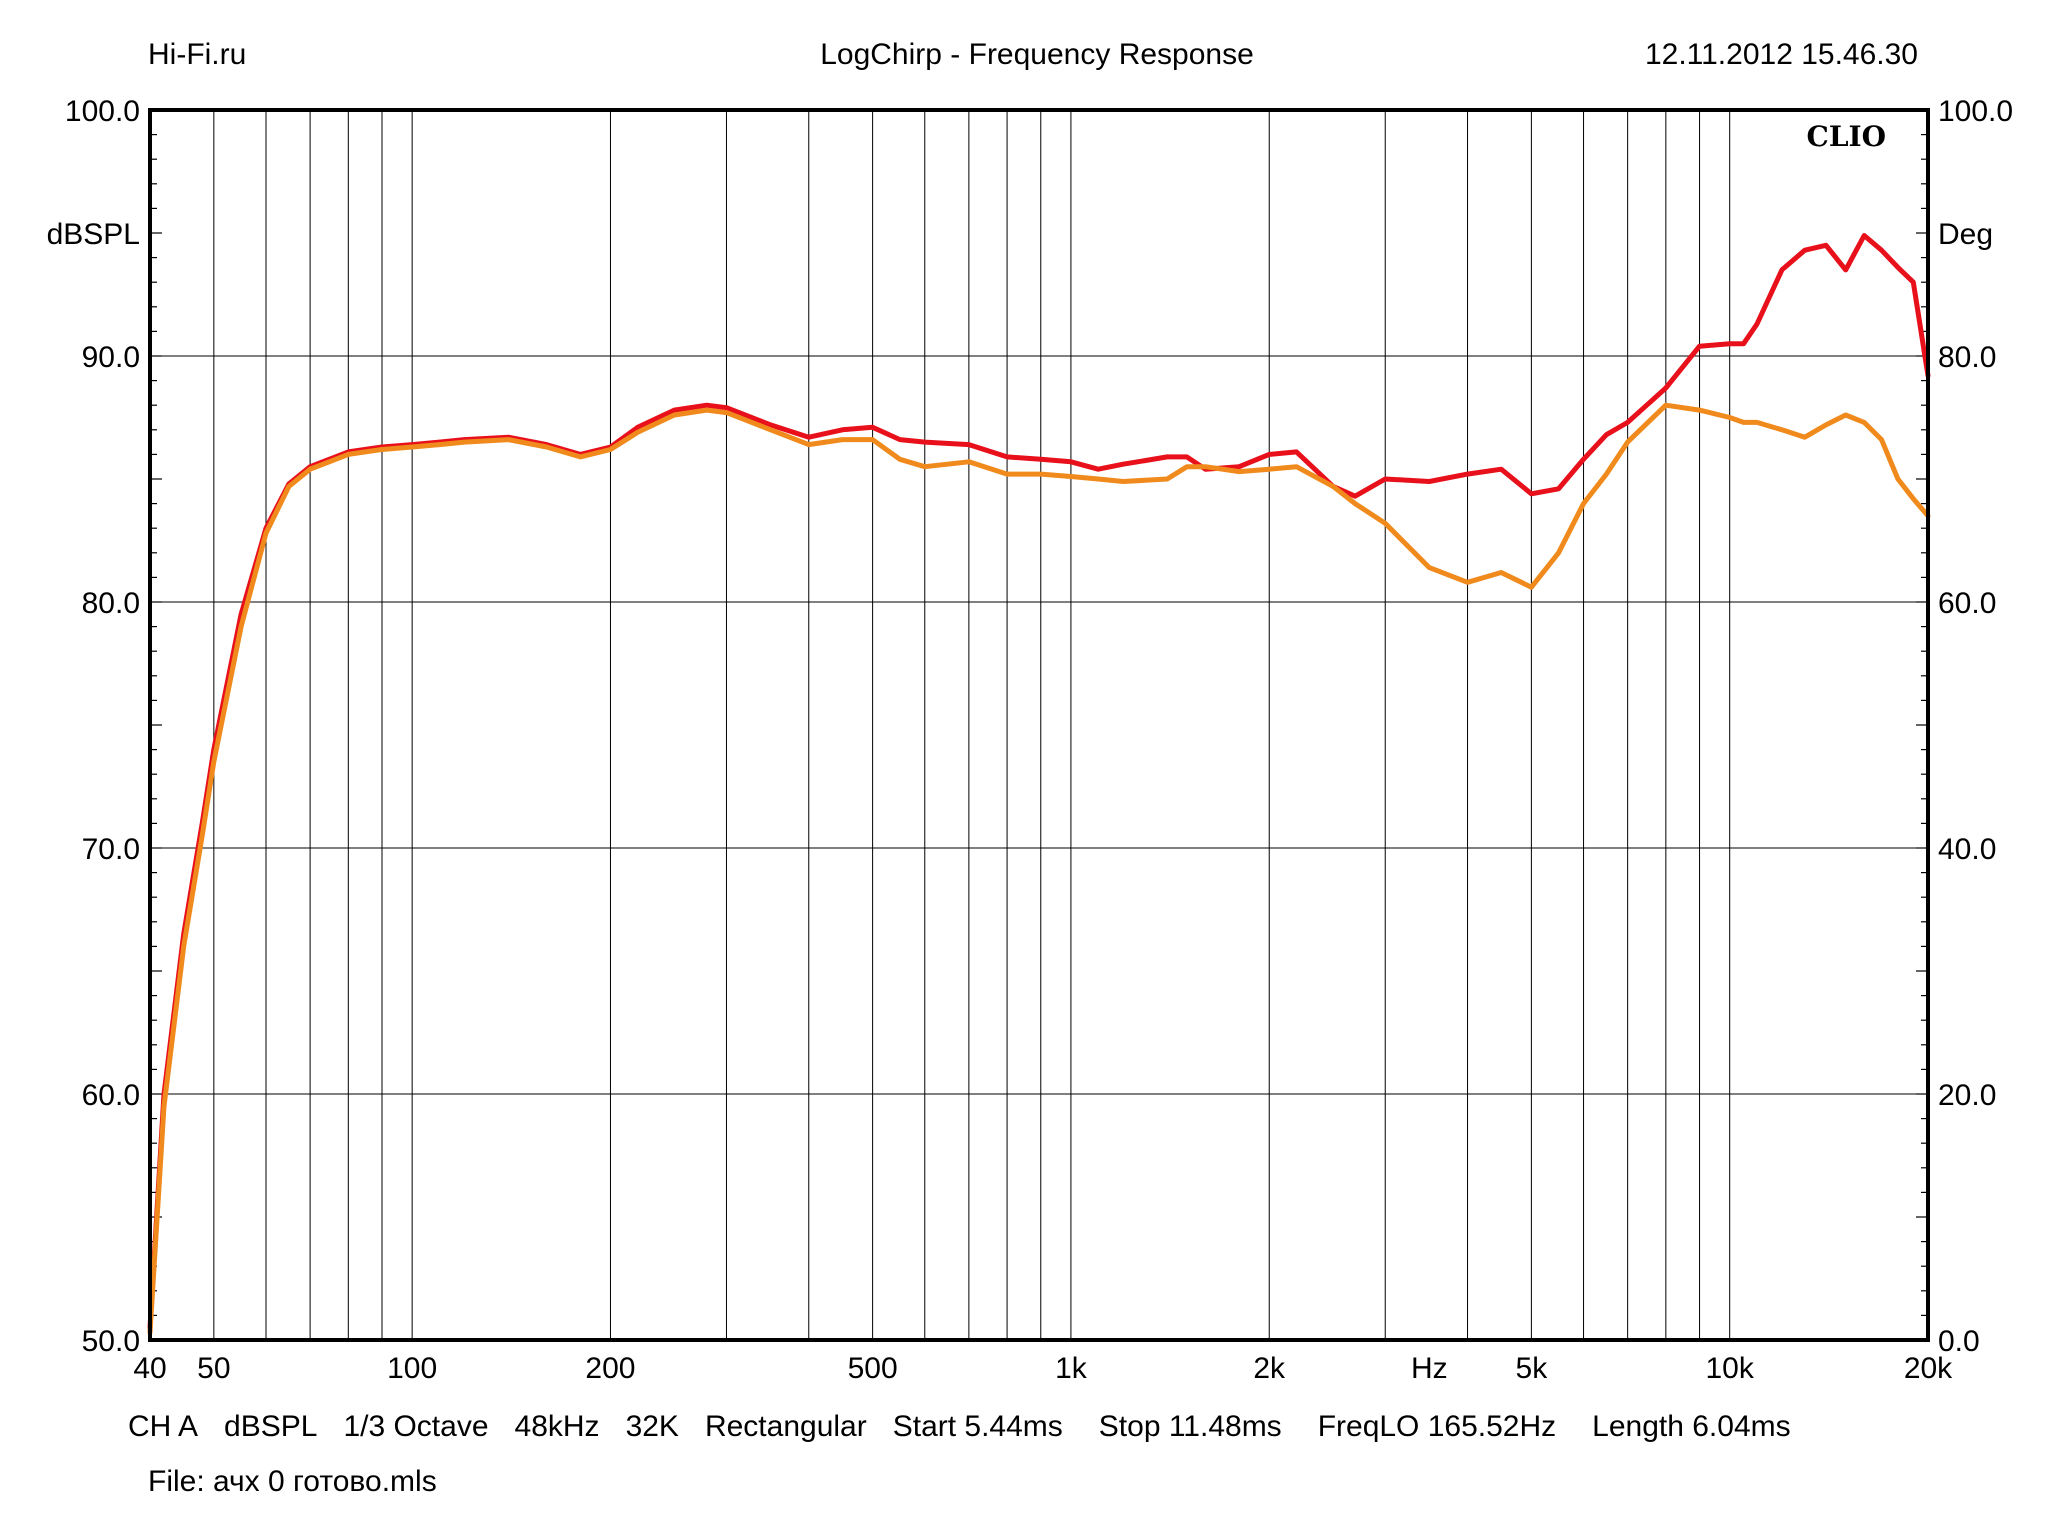 This screenshot has height=1536, width=2048. What do you see at coordinates (111, 849) in the screenshot?
I see `y-tick-label: 70.0` at bounding box center [111, 849].